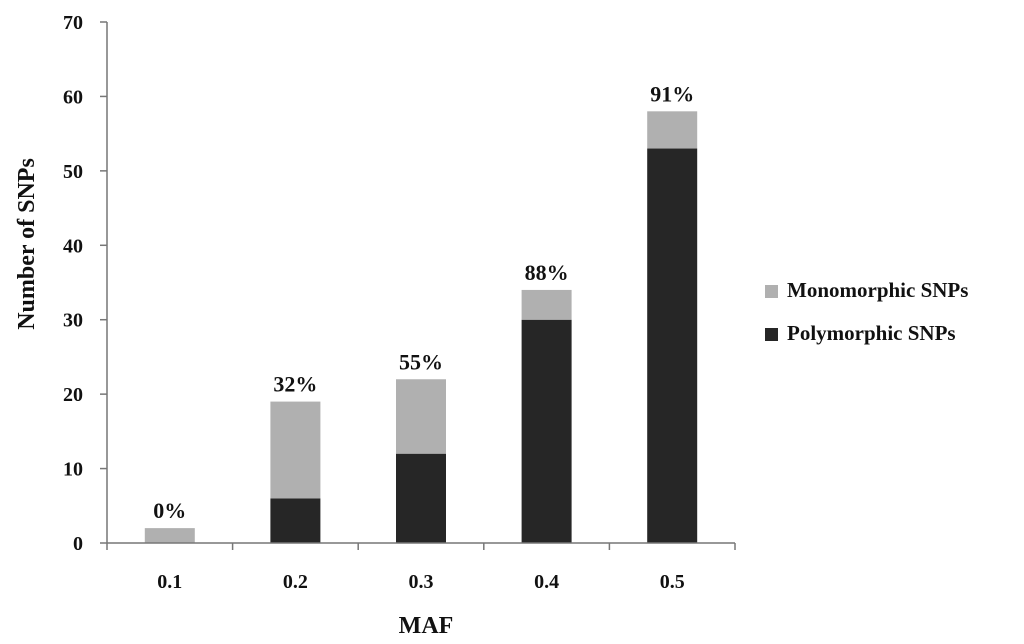  I want to click on x-tick-label: 0.3, so click(421, 582).